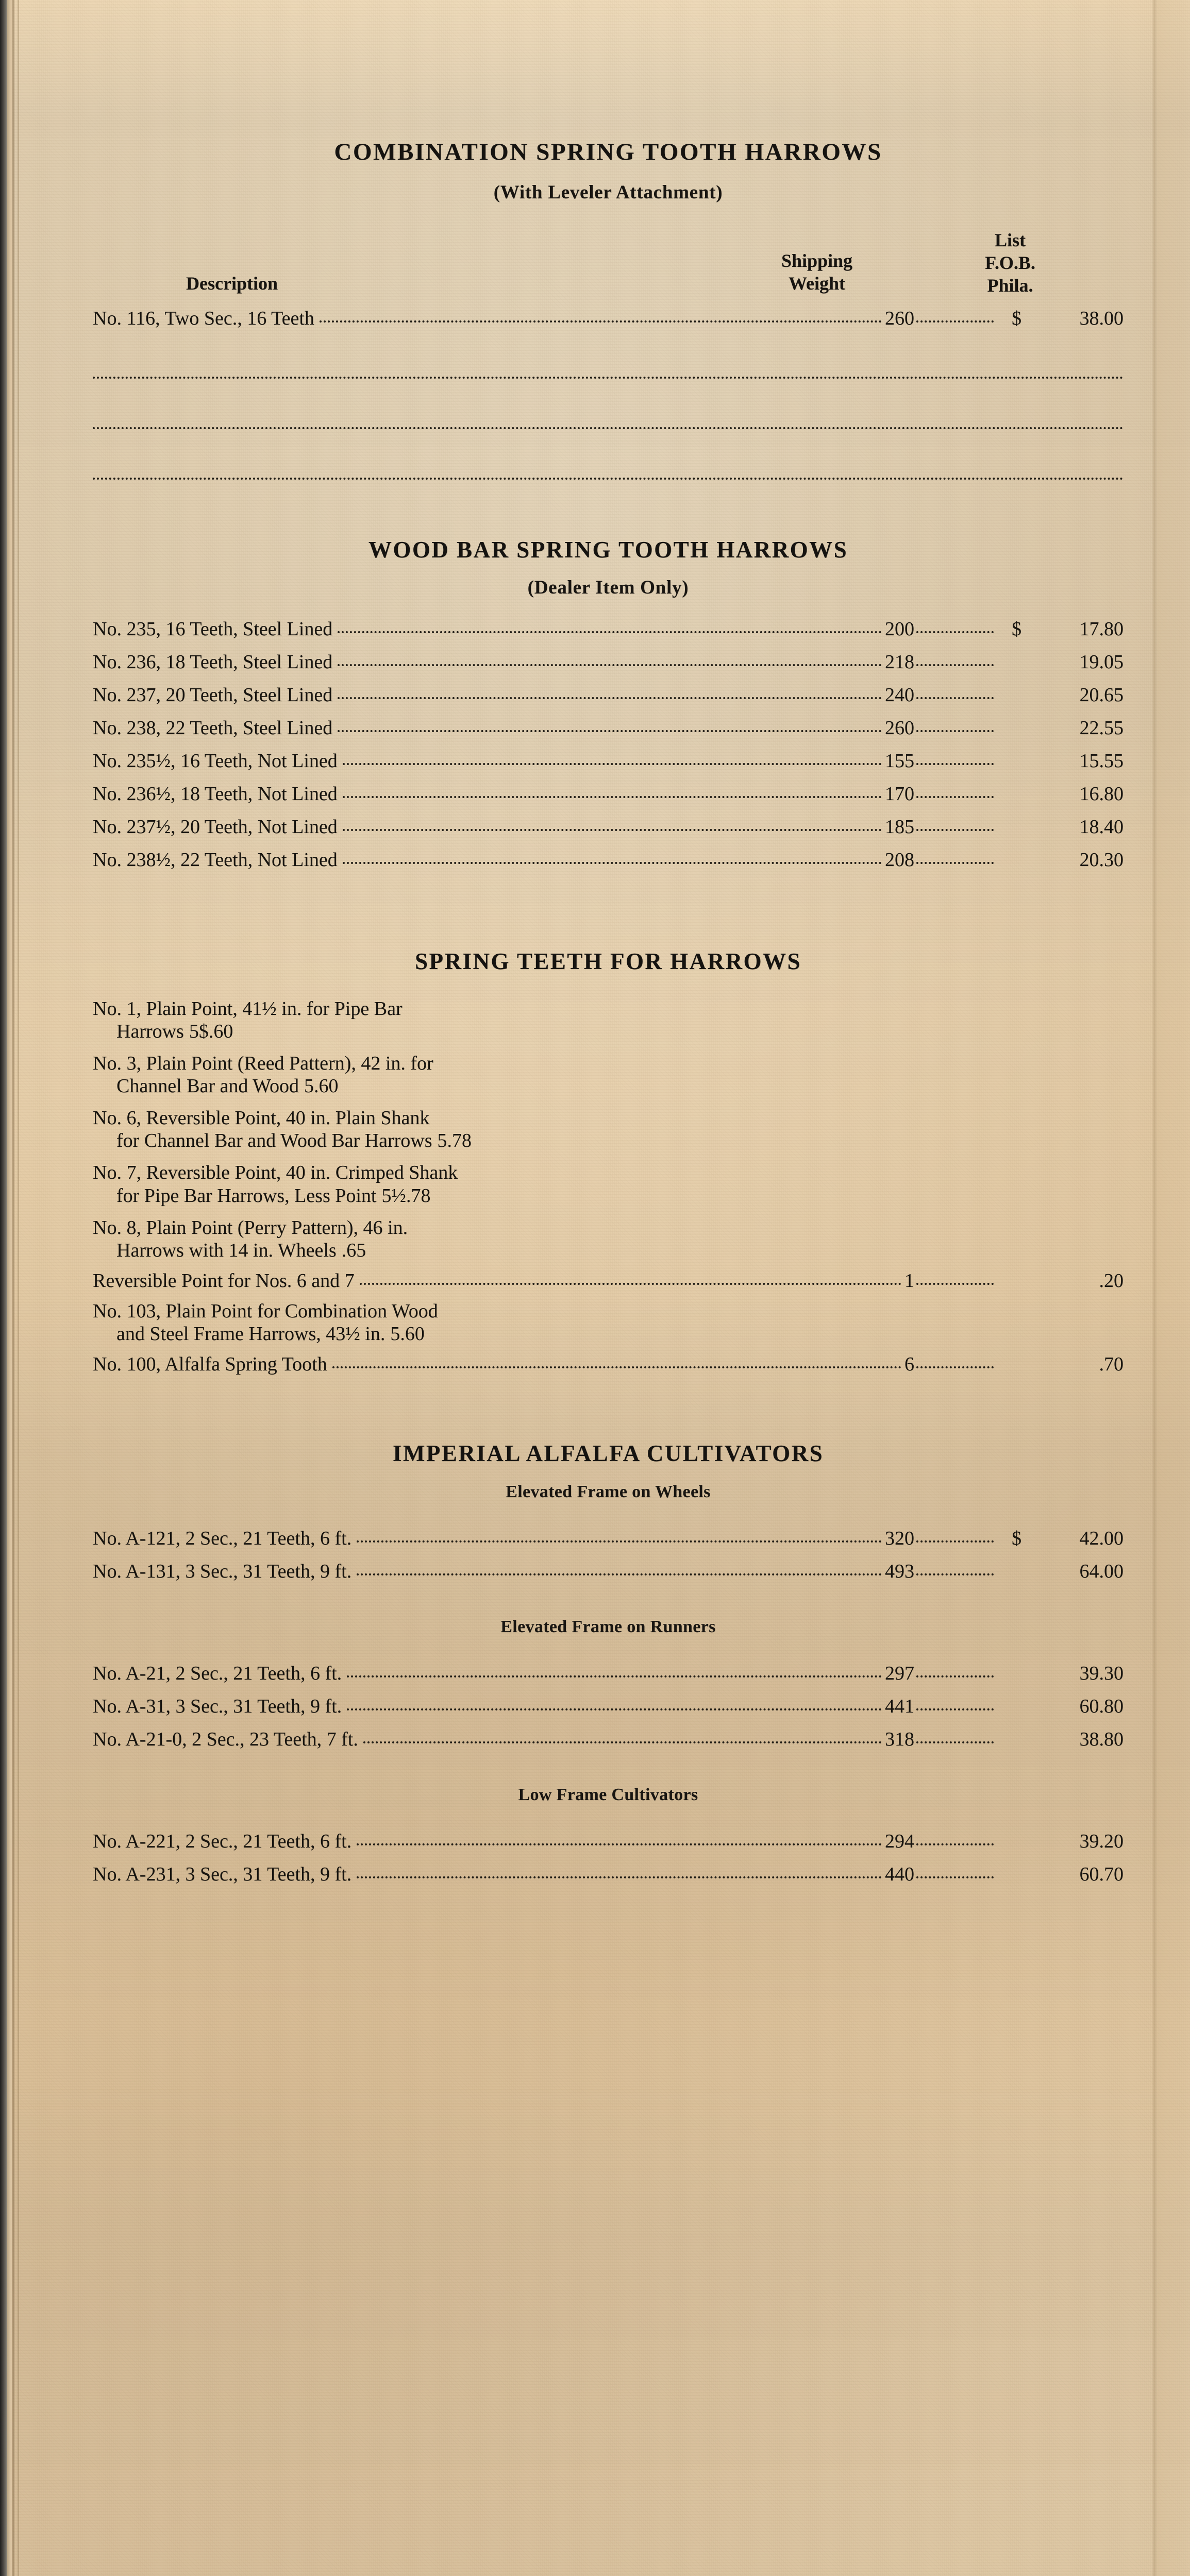  What do you see at coordinates (1101, 318) in the screenshot?
I see `row-price: 38.00` at bounding box center [1101, 318].